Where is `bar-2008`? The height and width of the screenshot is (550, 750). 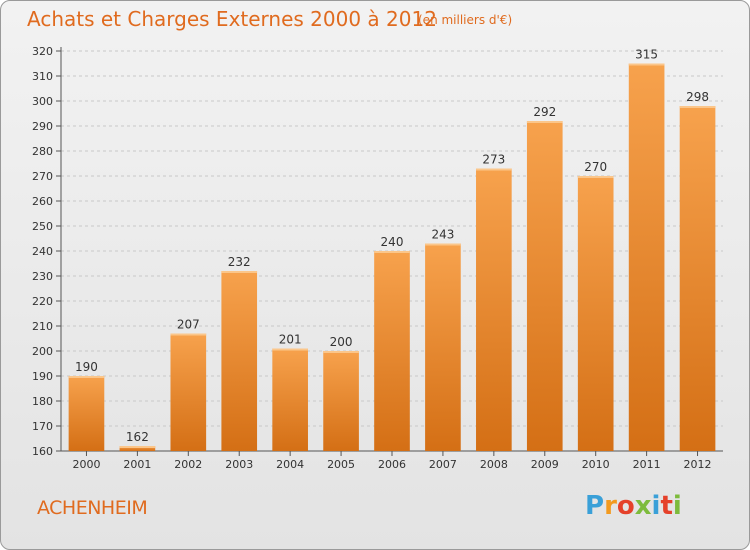 bar-2008 is located at coordinates (494, 310).